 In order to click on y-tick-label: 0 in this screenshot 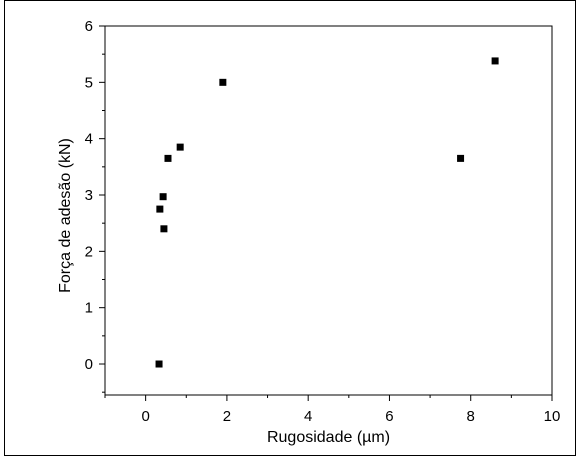, I will do `click(89, 364)`.